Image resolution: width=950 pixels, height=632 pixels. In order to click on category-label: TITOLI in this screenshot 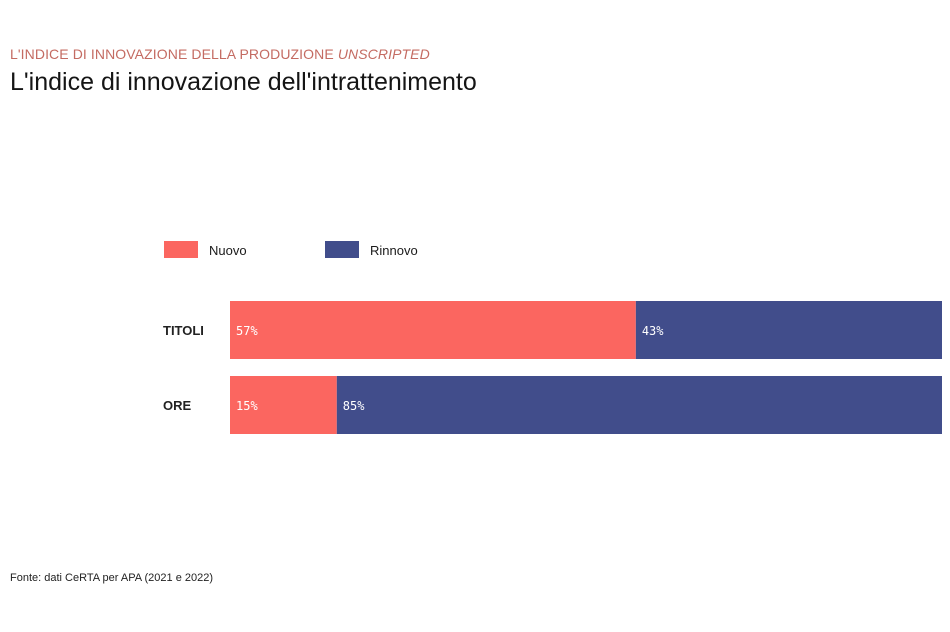, I will do `click(183, 330)`.